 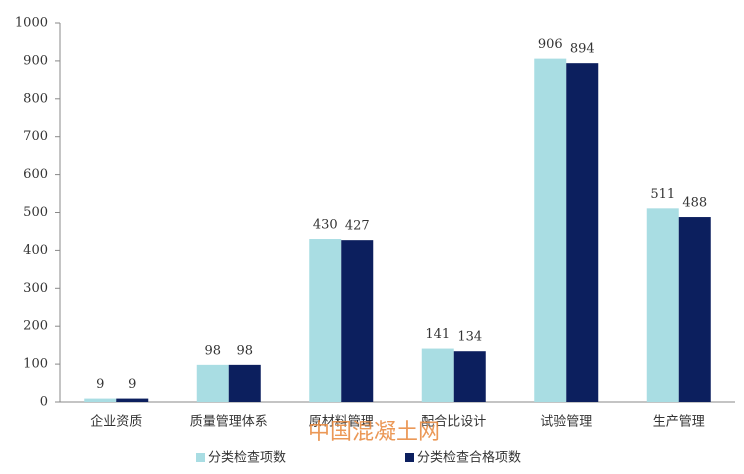 I want to click on y-tick-label: 800, so click(x=35, y=98).